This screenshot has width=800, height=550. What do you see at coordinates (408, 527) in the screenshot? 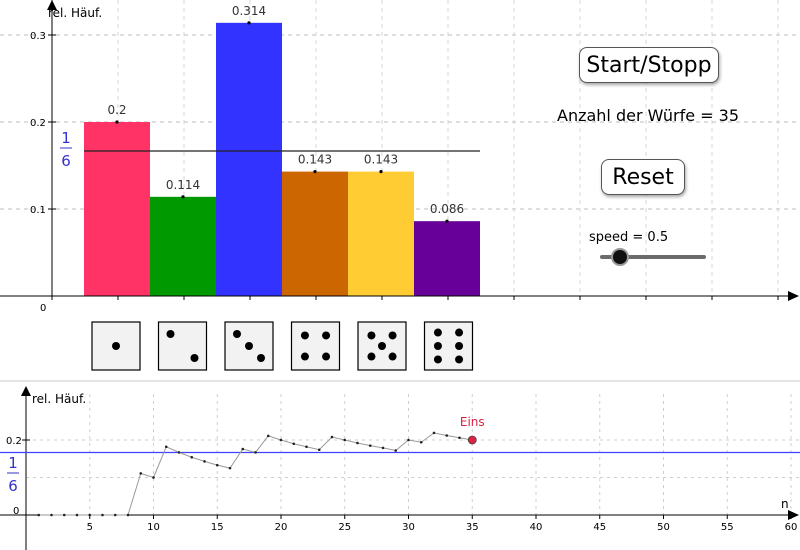
I see `x-tick-label: 30` at bounding box center [408, 527].